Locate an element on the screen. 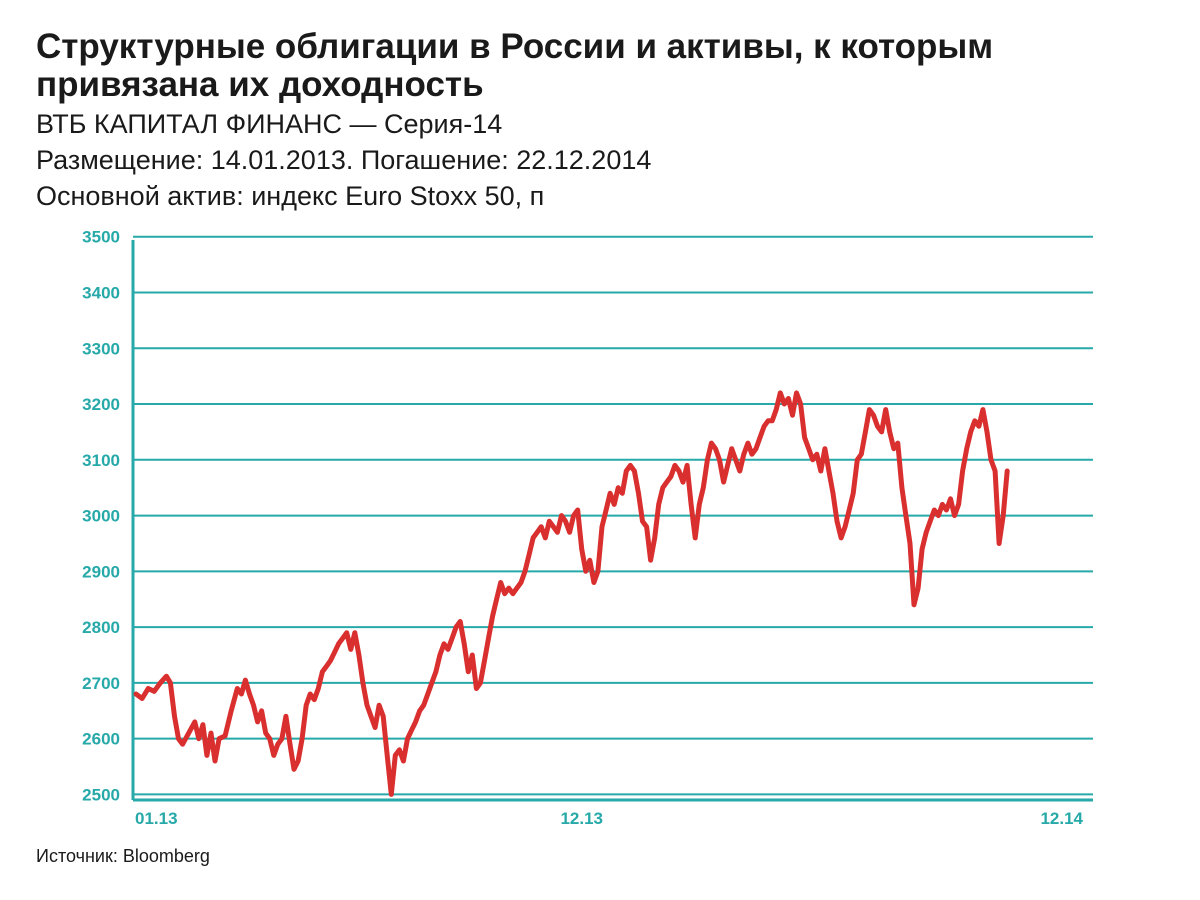 The image size is (1200, 900). x-tick-label: 12.13 is located at coordinates (581, 818).